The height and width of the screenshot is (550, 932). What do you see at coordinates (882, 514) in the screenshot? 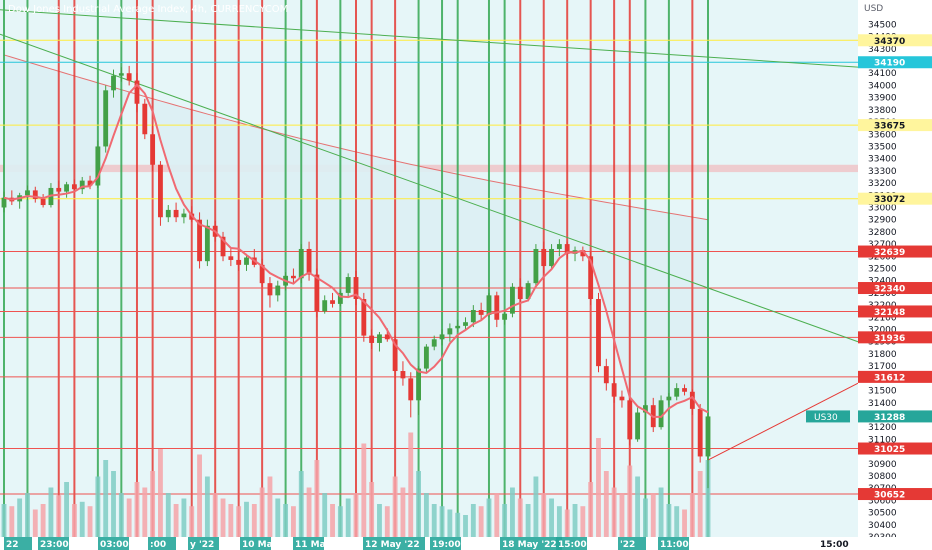
I see `price-tick-label: 30500` at bounding box center [882, 514].